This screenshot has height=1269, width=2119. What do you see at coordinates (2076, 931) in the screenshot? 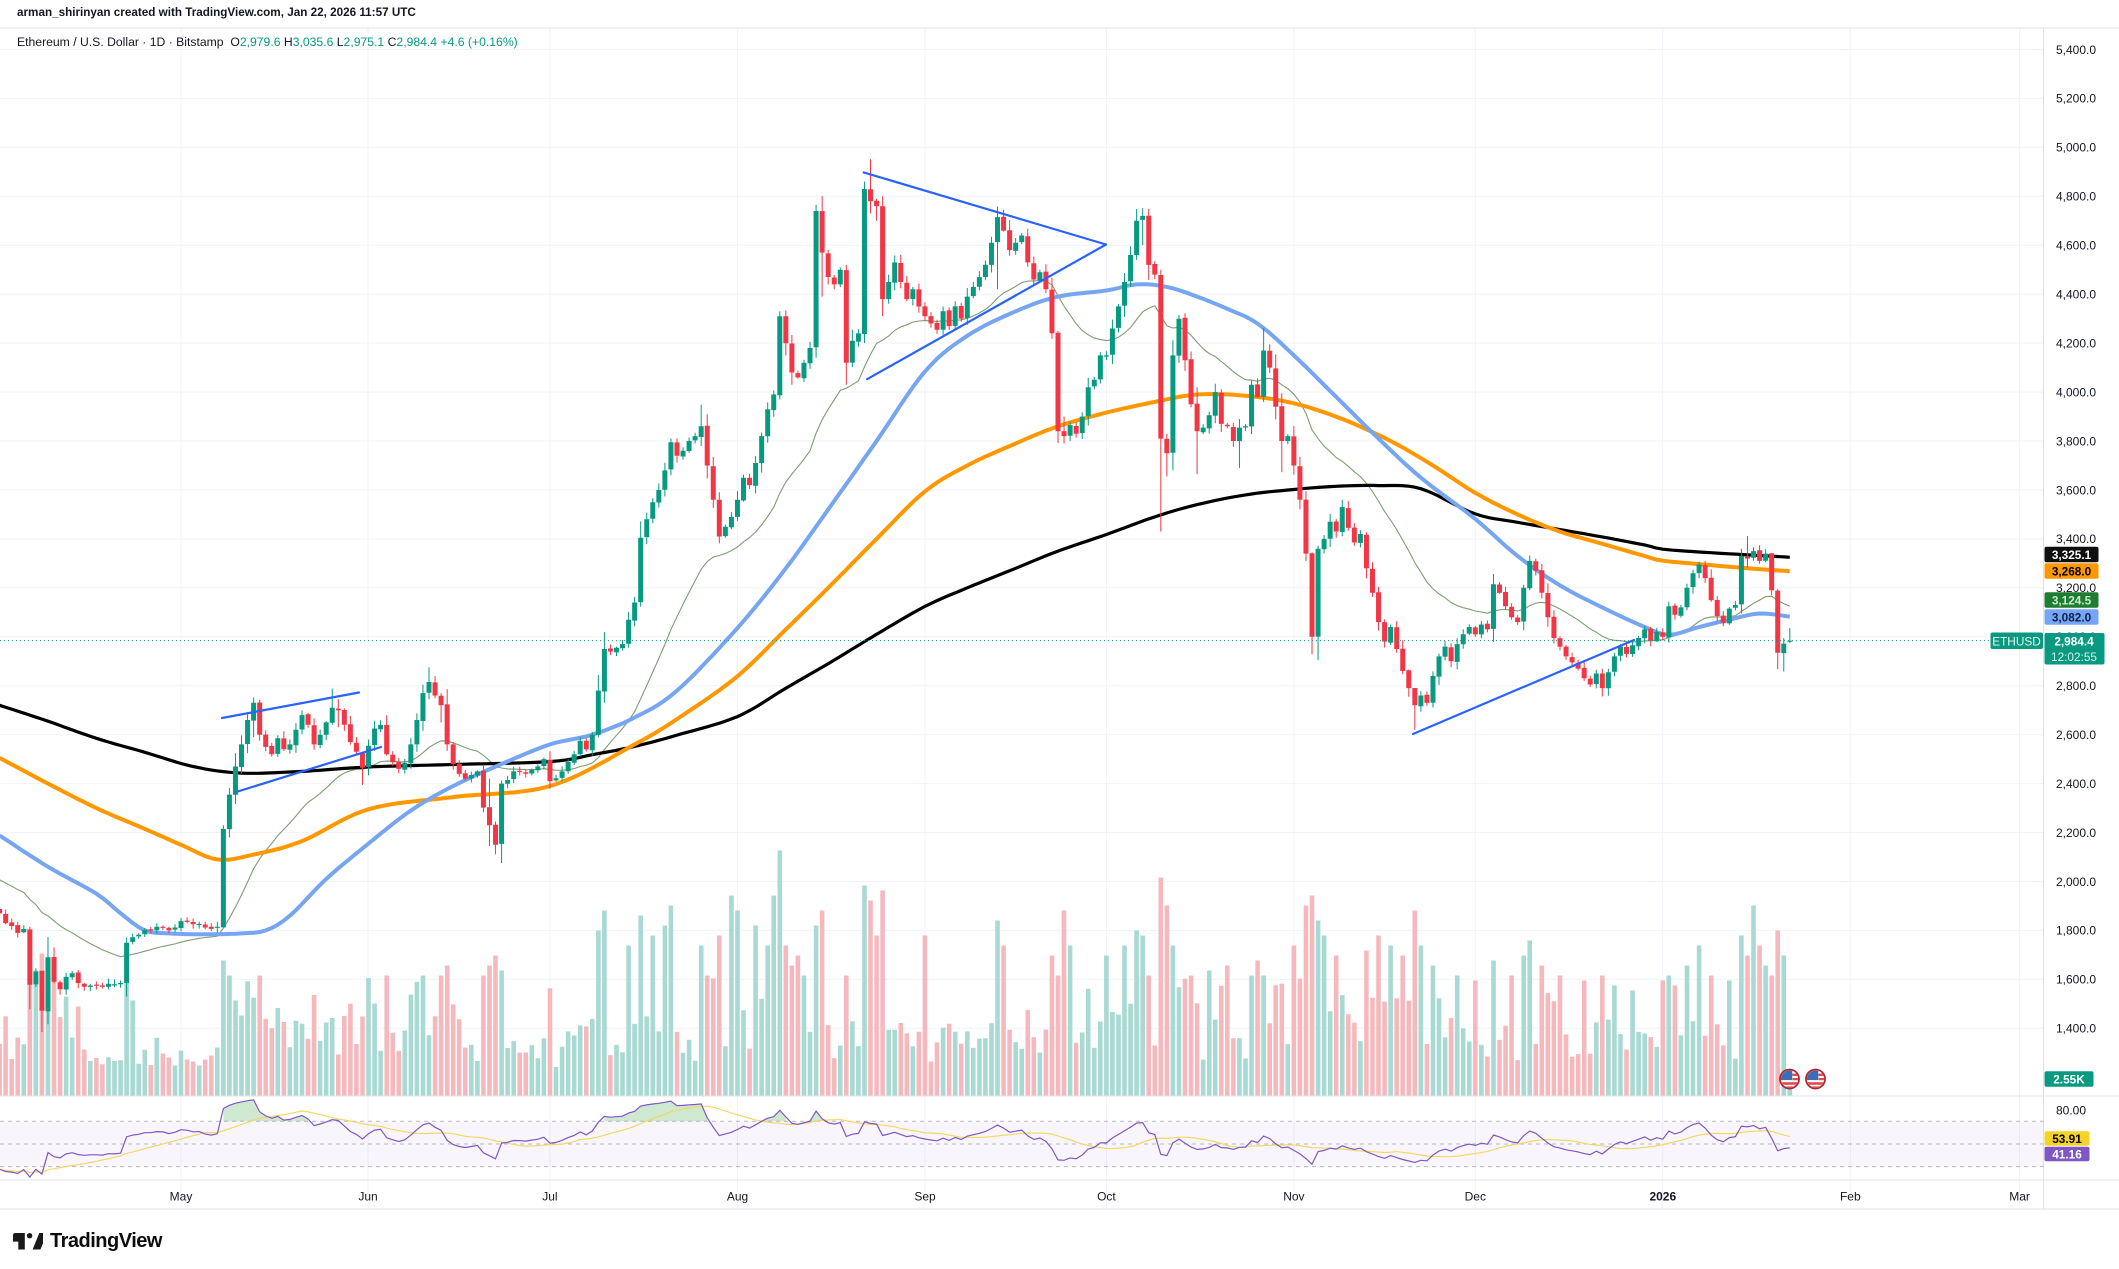
I see `svg-text: 1,800.0` at bounding box center [2076, 931].